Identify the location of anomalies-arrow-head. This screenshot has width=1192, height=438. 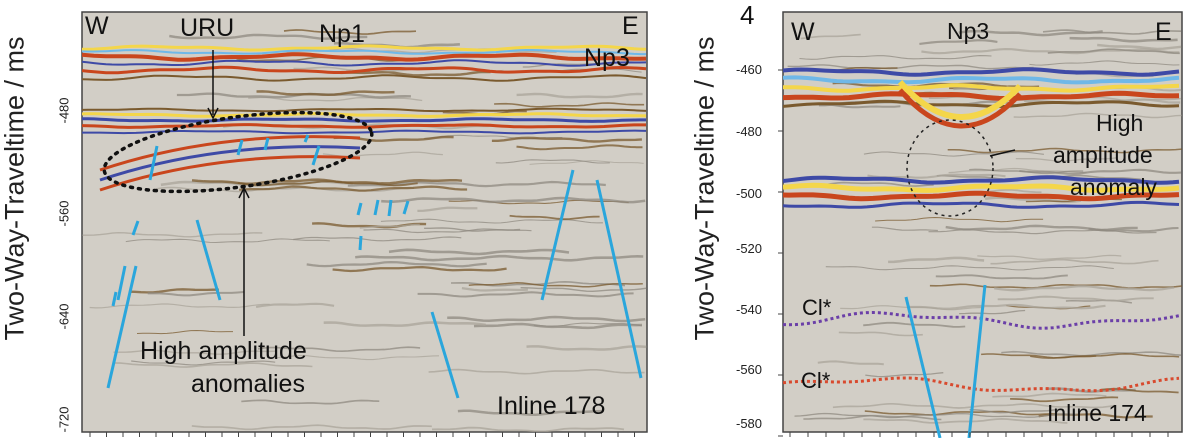
(244, 192).